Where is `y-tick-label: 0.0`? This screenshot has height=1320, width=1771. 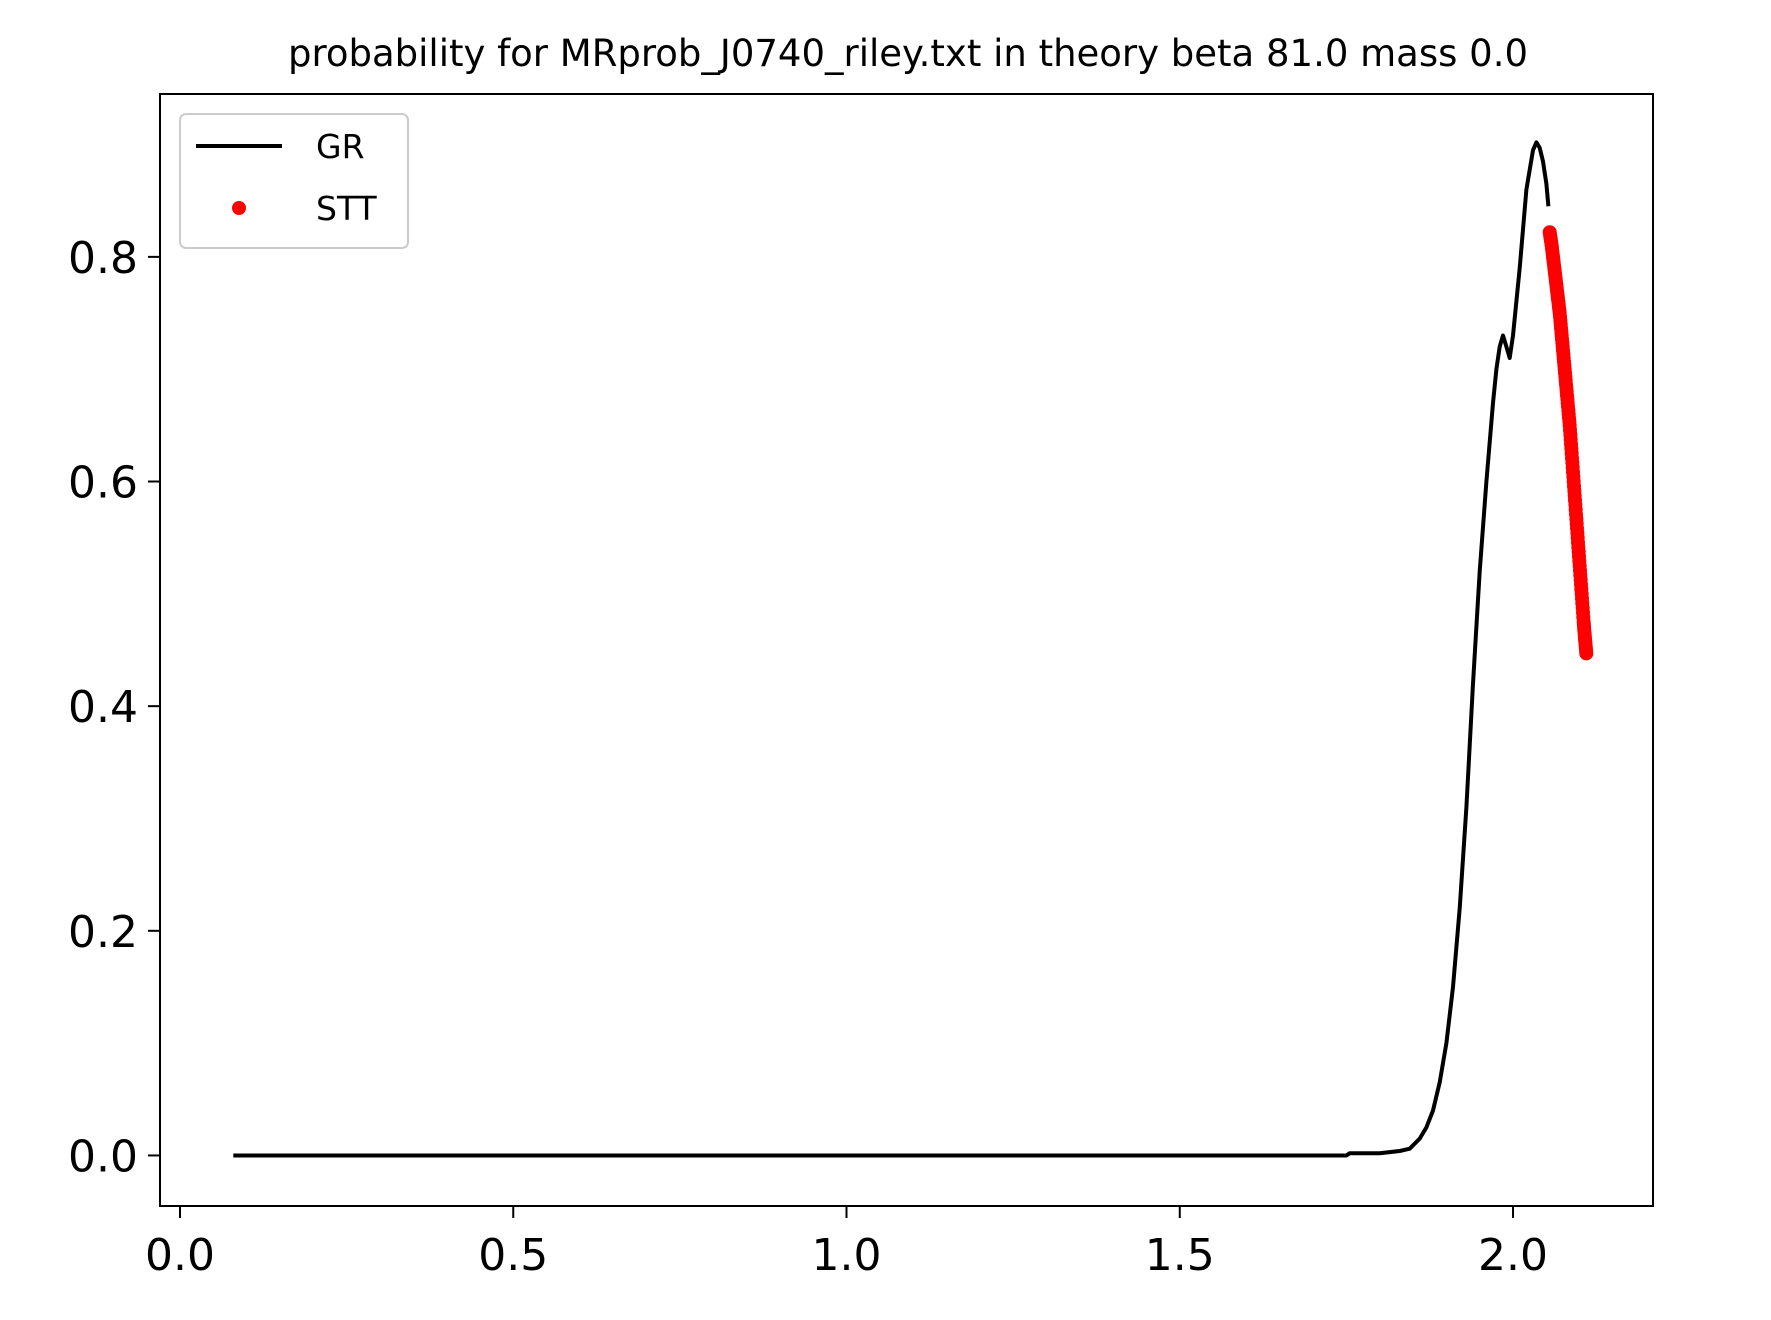
y-tick-label: 0.0 is located at coordinates (103, 1156).